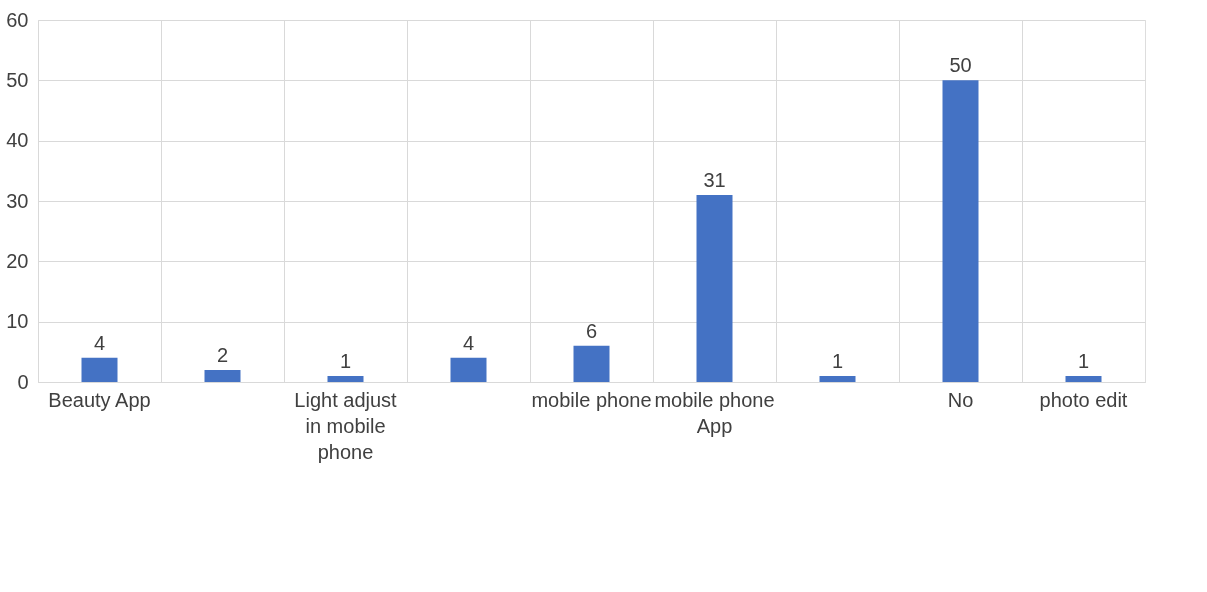  Describe the element at coordinates (17, 260) in the screenshot. I see `y-tick-label: 20` at that location.